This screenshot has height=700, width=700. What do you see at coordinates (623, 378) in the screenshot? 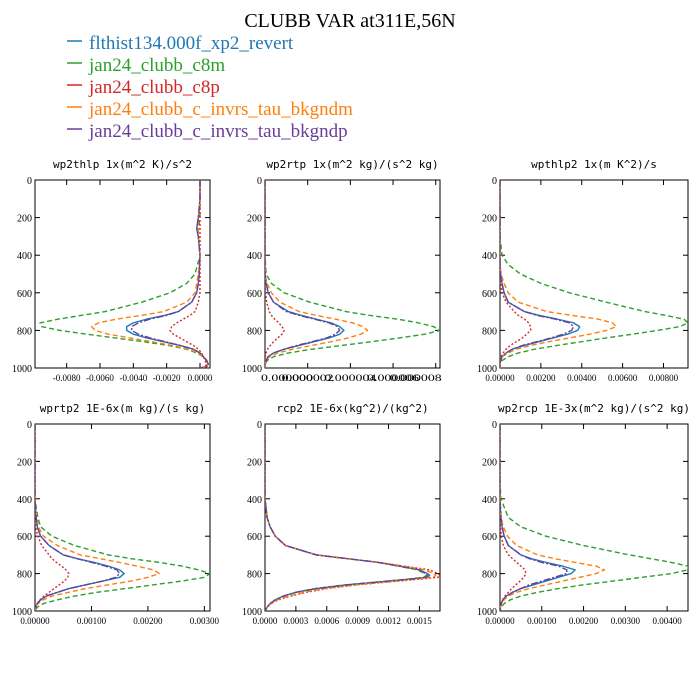
I see `x-tick-label: 0.00600` at bounding box center [623, 378].